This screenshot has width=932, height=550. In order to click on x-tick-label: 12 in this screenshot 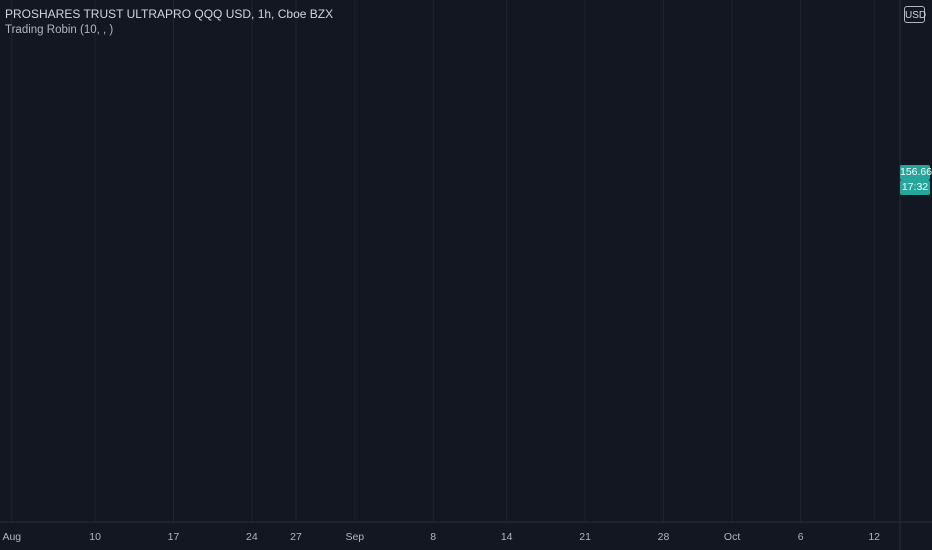, I will do `click(874, 537)`.